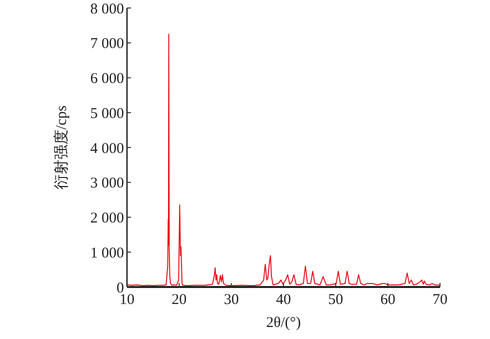 This screenshot has width=490, height=339. I want to click on y-axis-title: 衍射强度/cps, so click(61, 147).